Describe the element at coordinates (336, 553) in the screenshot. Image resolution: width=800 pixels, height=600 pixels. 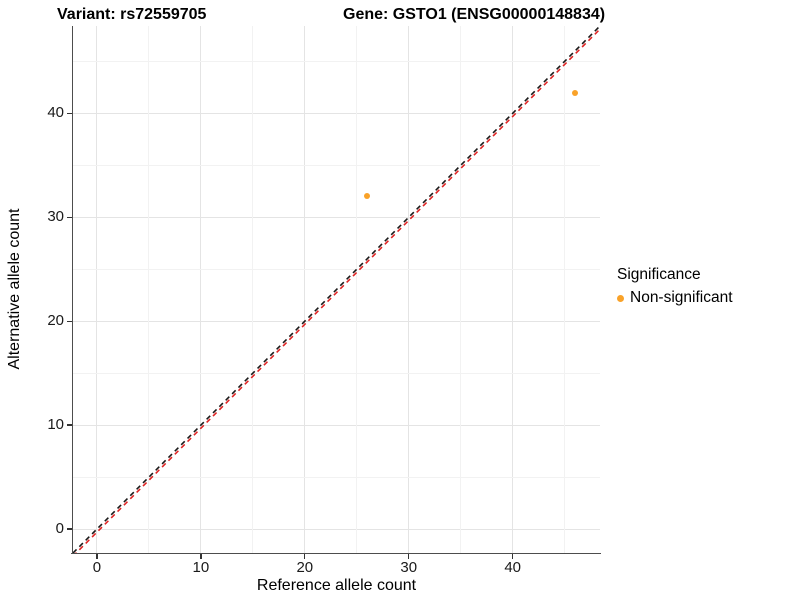
I see `x-axis-line` at that location.